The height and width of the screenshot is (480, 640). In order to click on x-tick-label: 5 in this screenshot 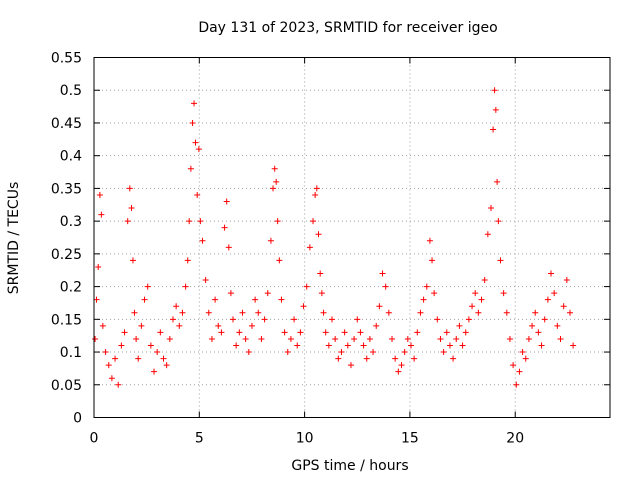, I will do `click(199, 439)`.